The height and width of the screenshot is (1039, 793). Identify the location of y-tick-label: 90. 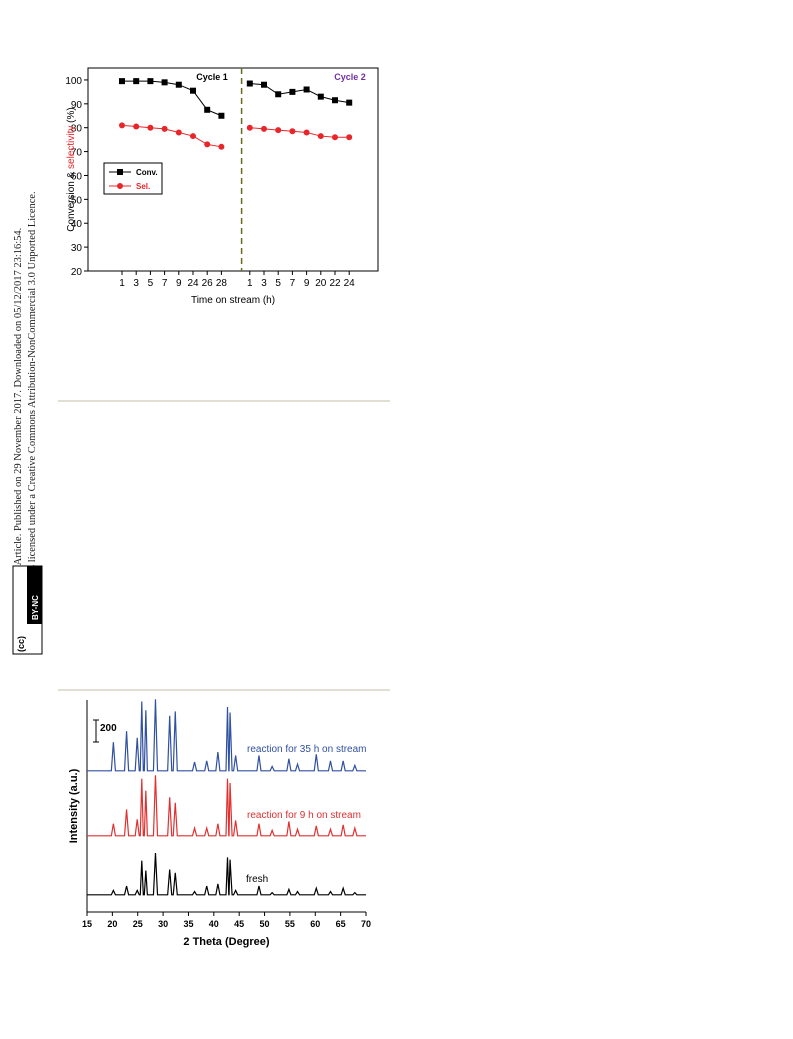
(77, 105).